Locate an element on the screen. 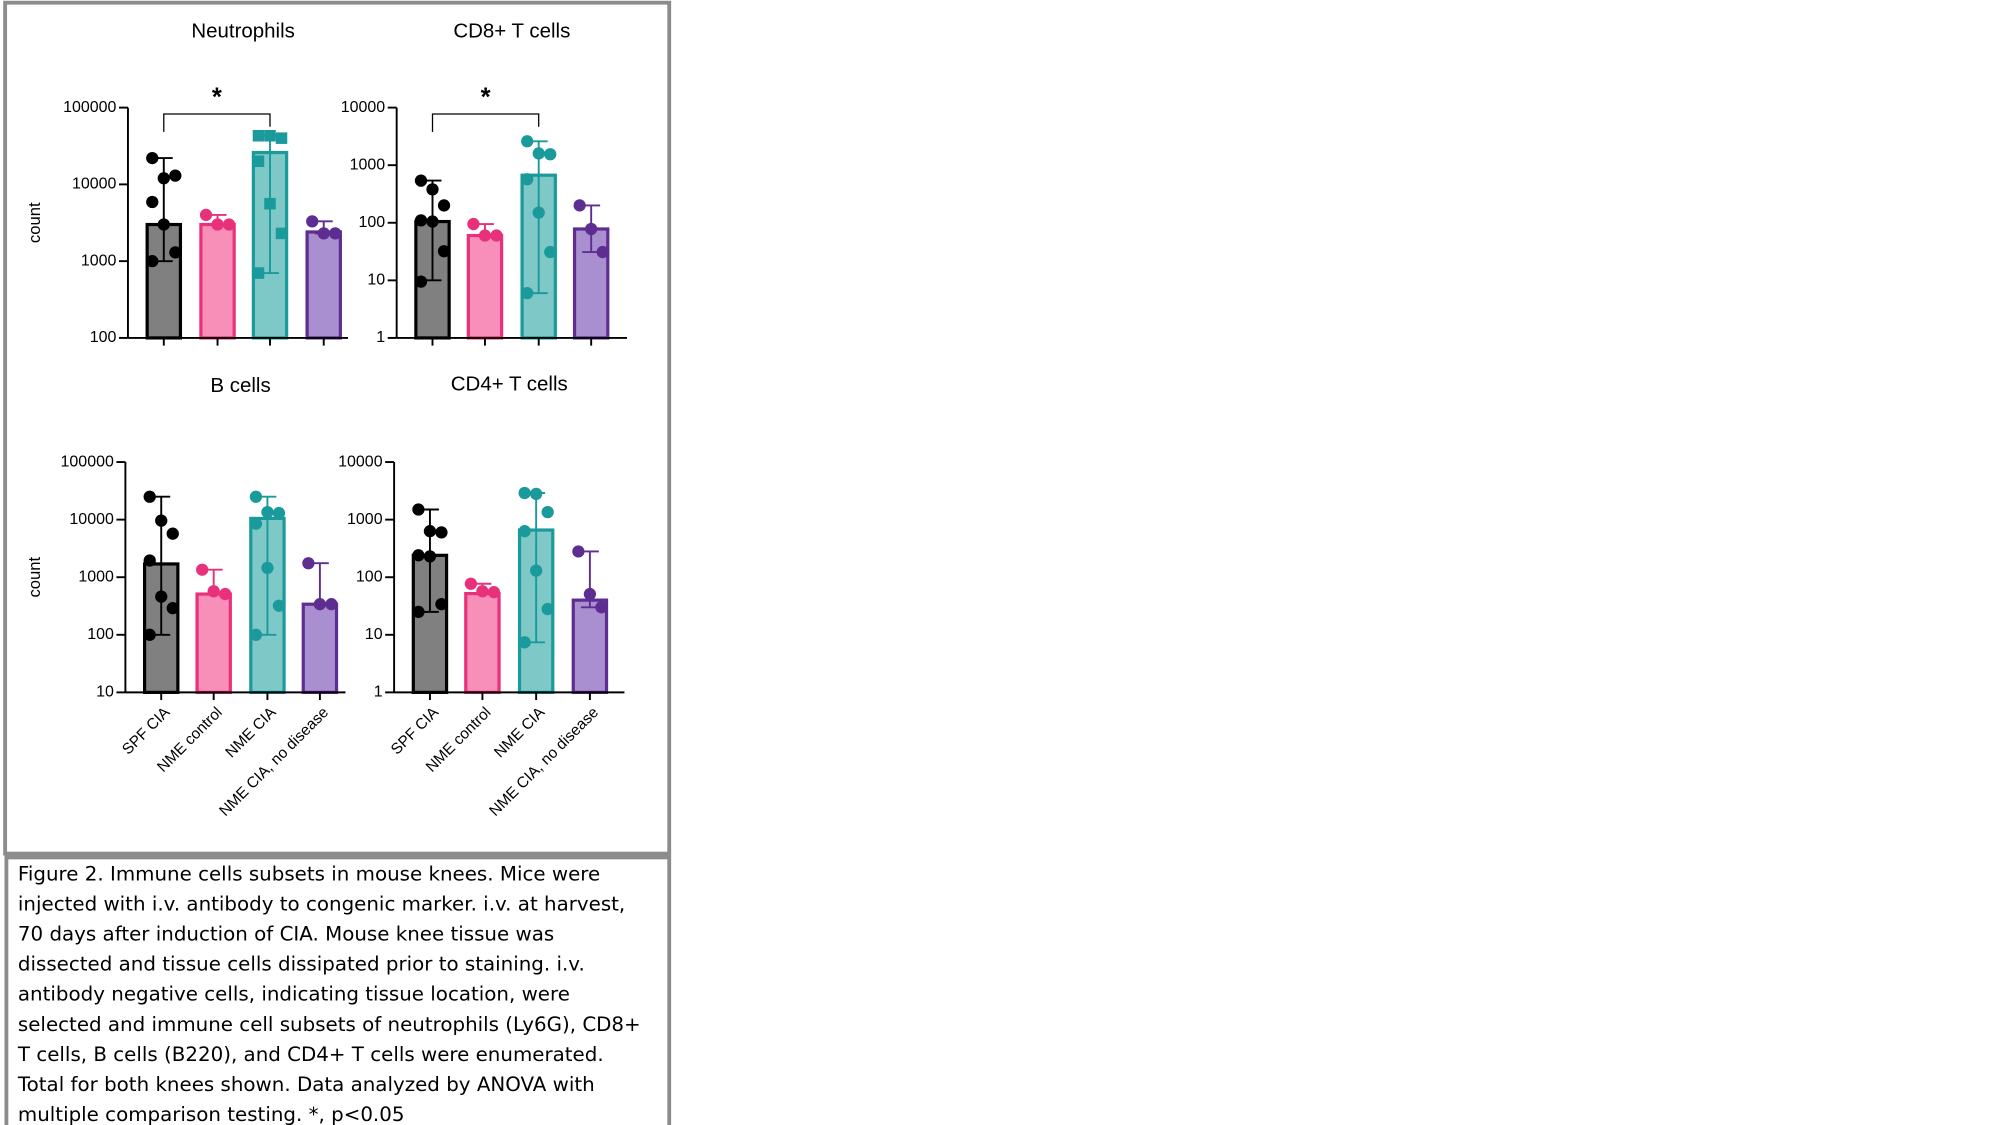  chart-title: CD8+ T cells is located at coordinates (511, 31).